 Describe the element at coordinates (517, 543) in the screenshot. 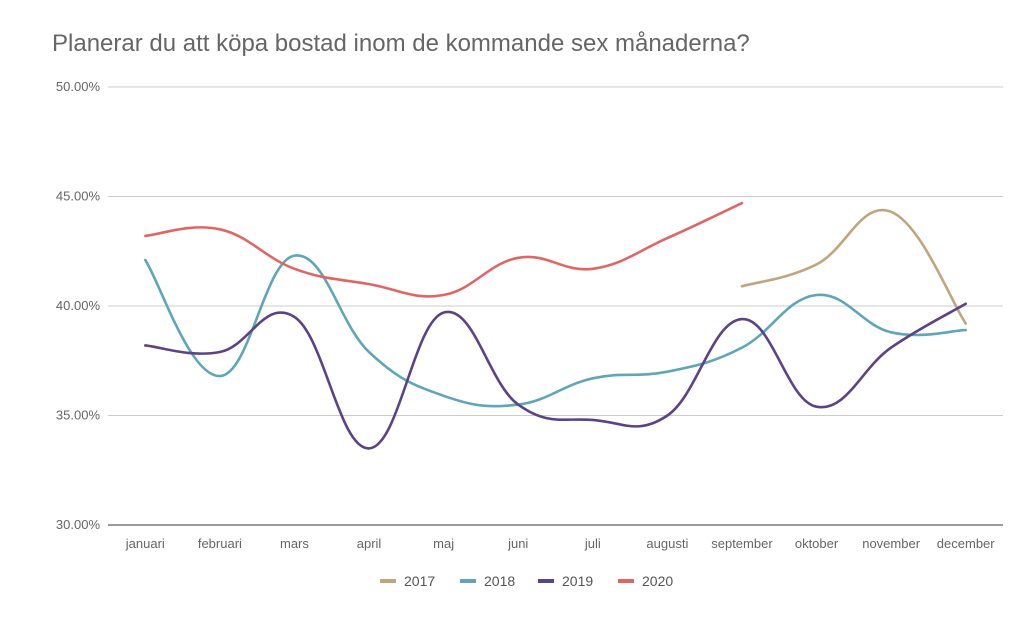

I see `x-tick-label: juni` at that location.